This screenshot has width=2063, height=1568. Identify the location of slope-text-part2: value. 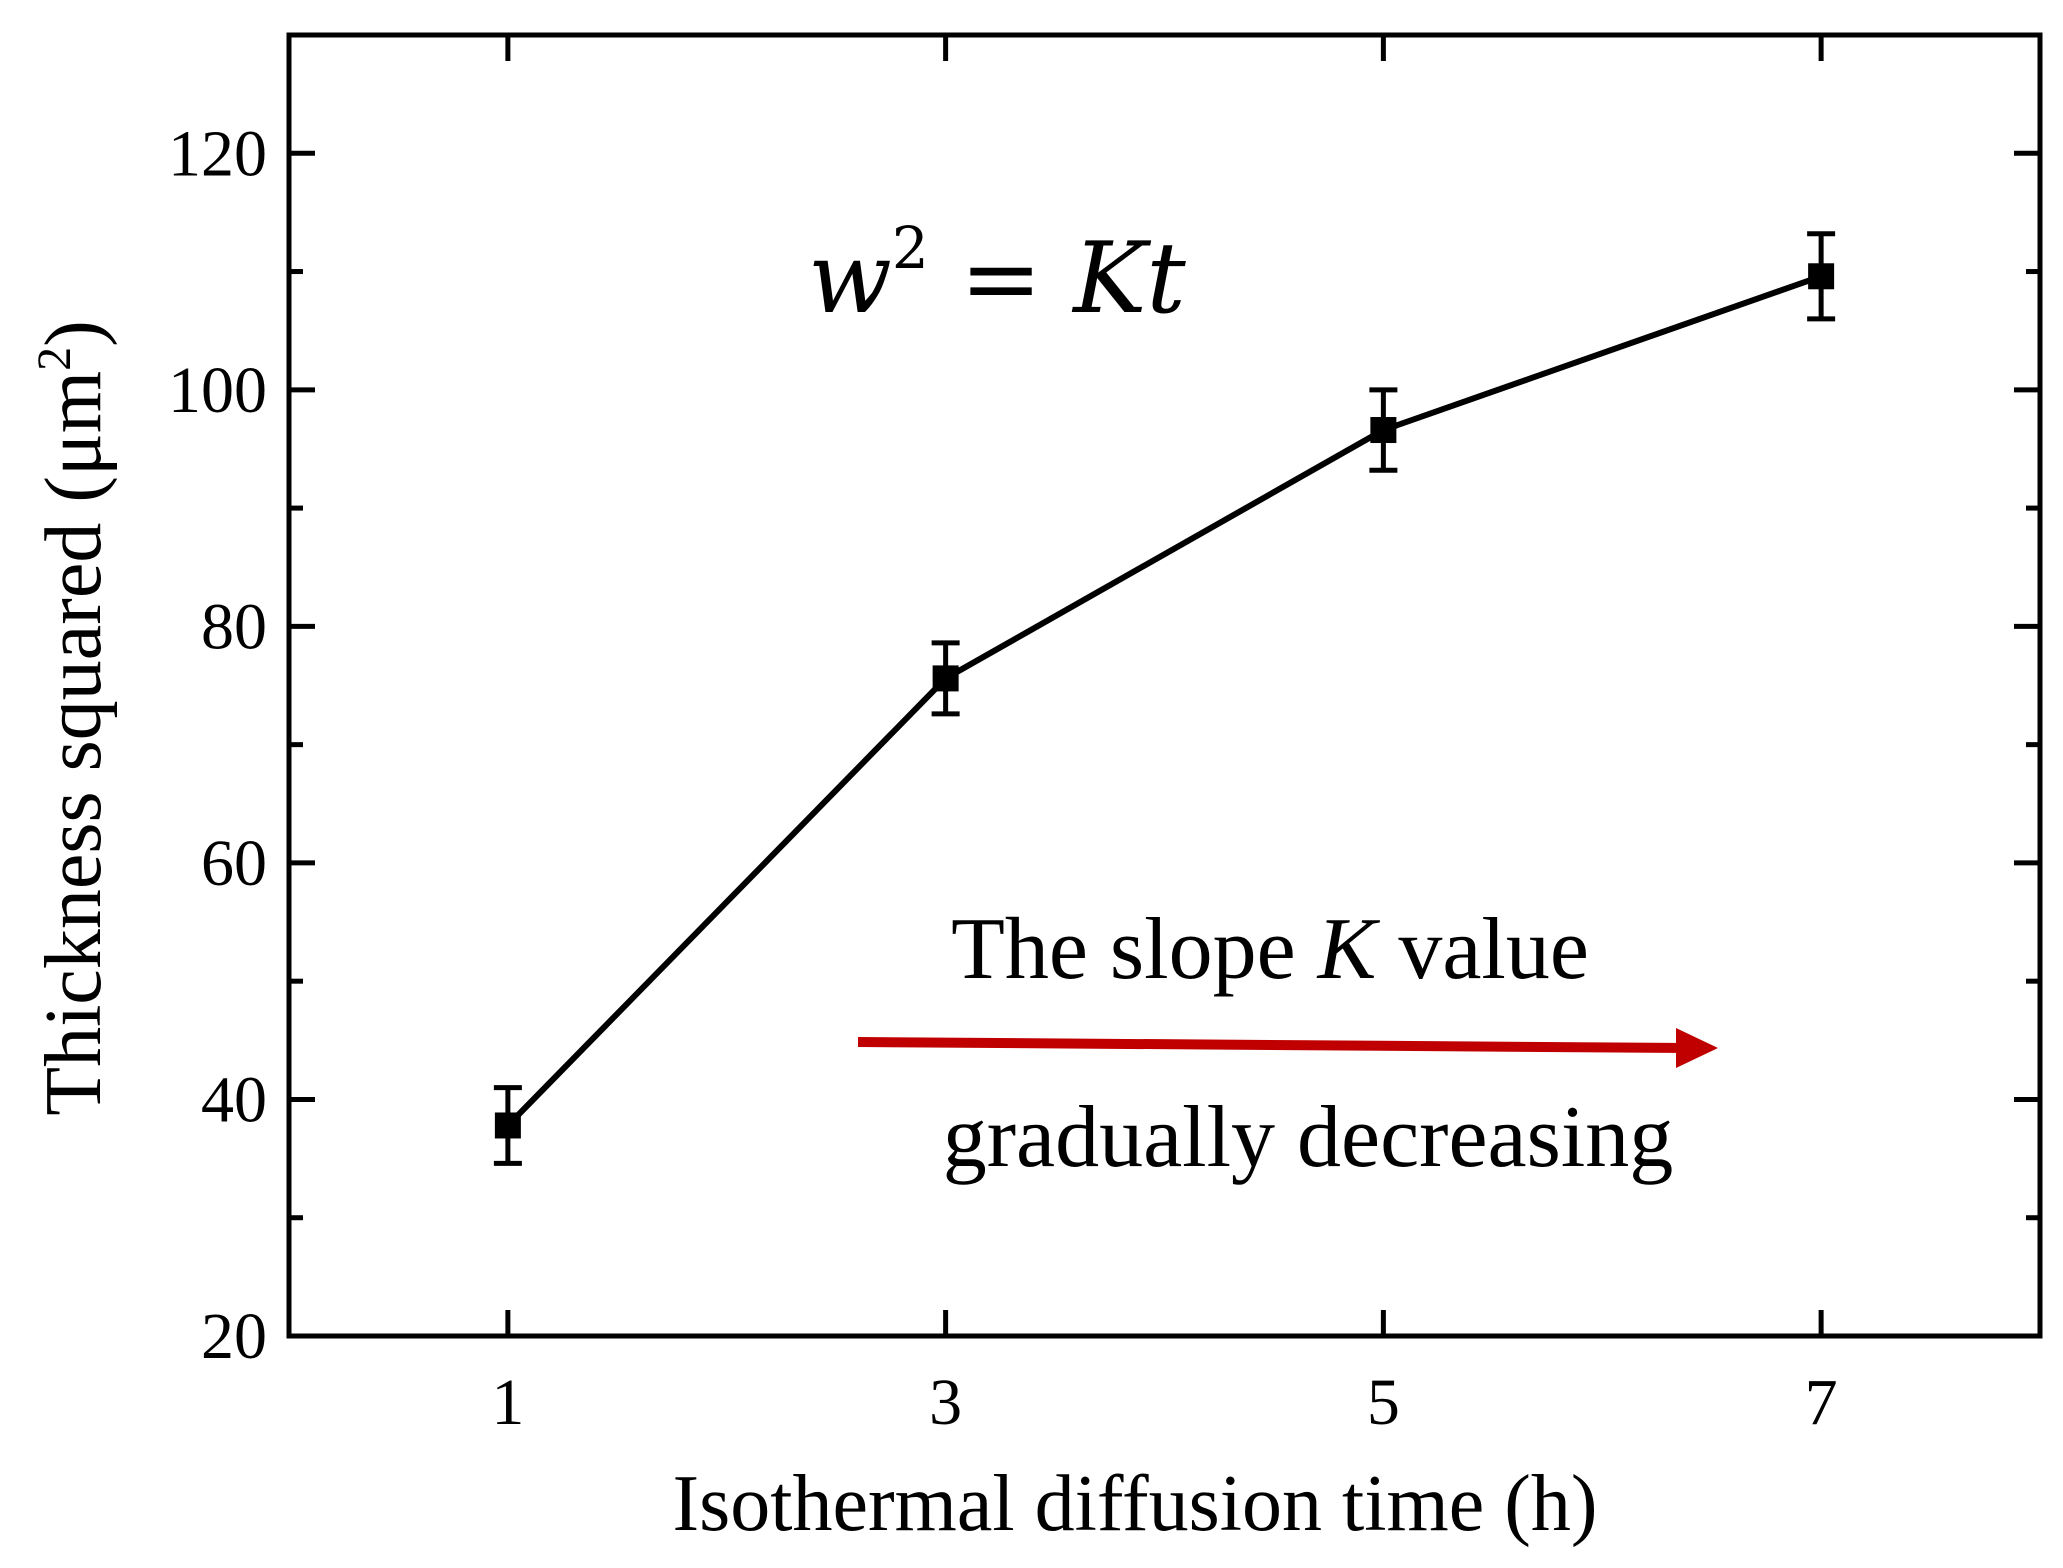
(1482, 949).